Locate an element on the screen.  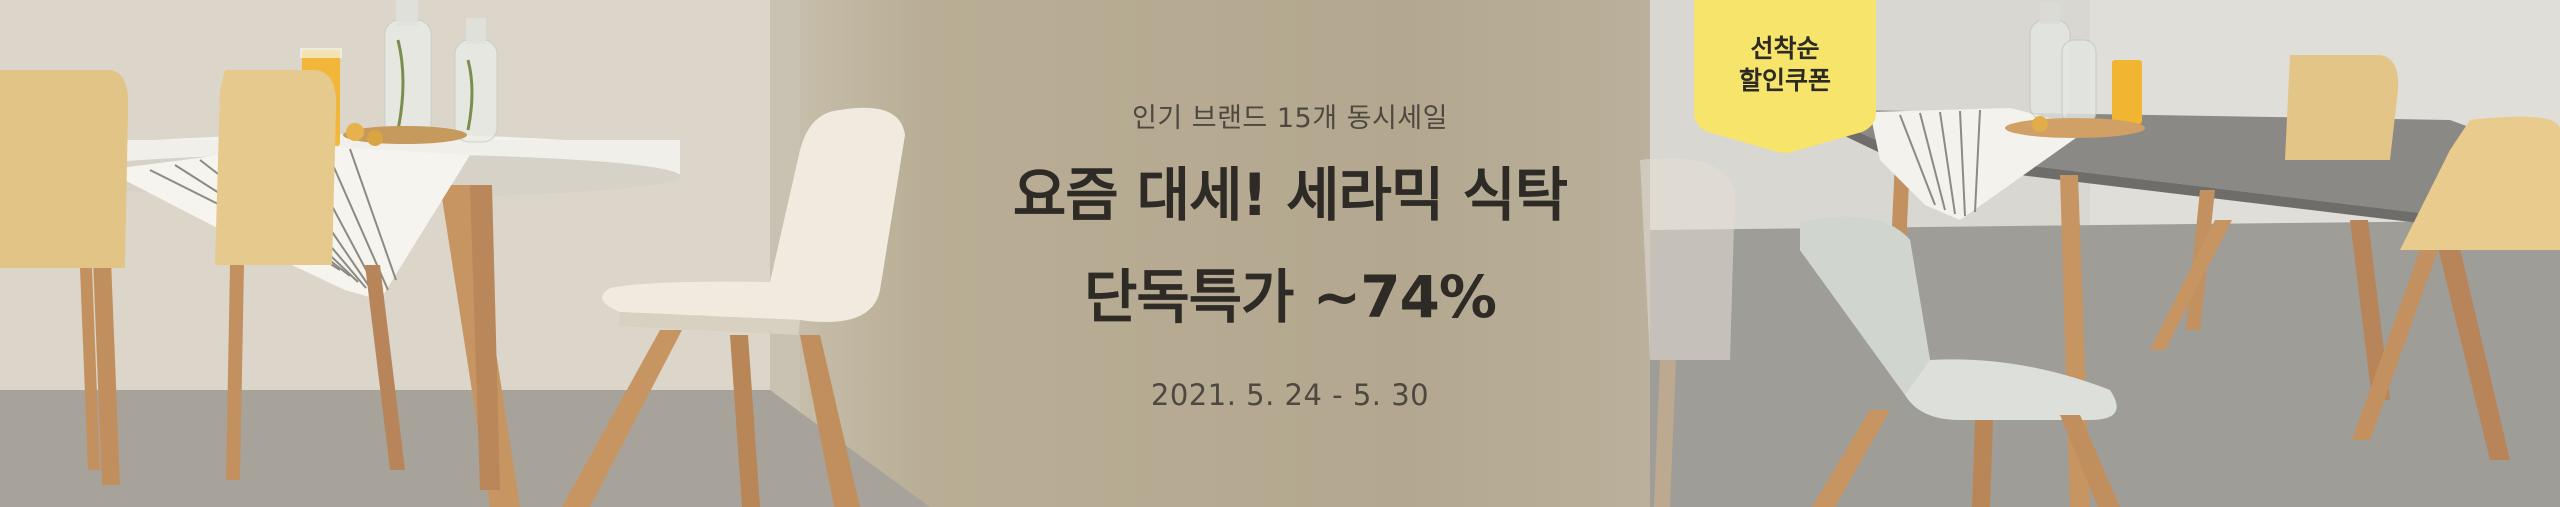
banner-sale-period: 2021. 5. 24 - 5. 30 is located at coordinates (1290, 395).